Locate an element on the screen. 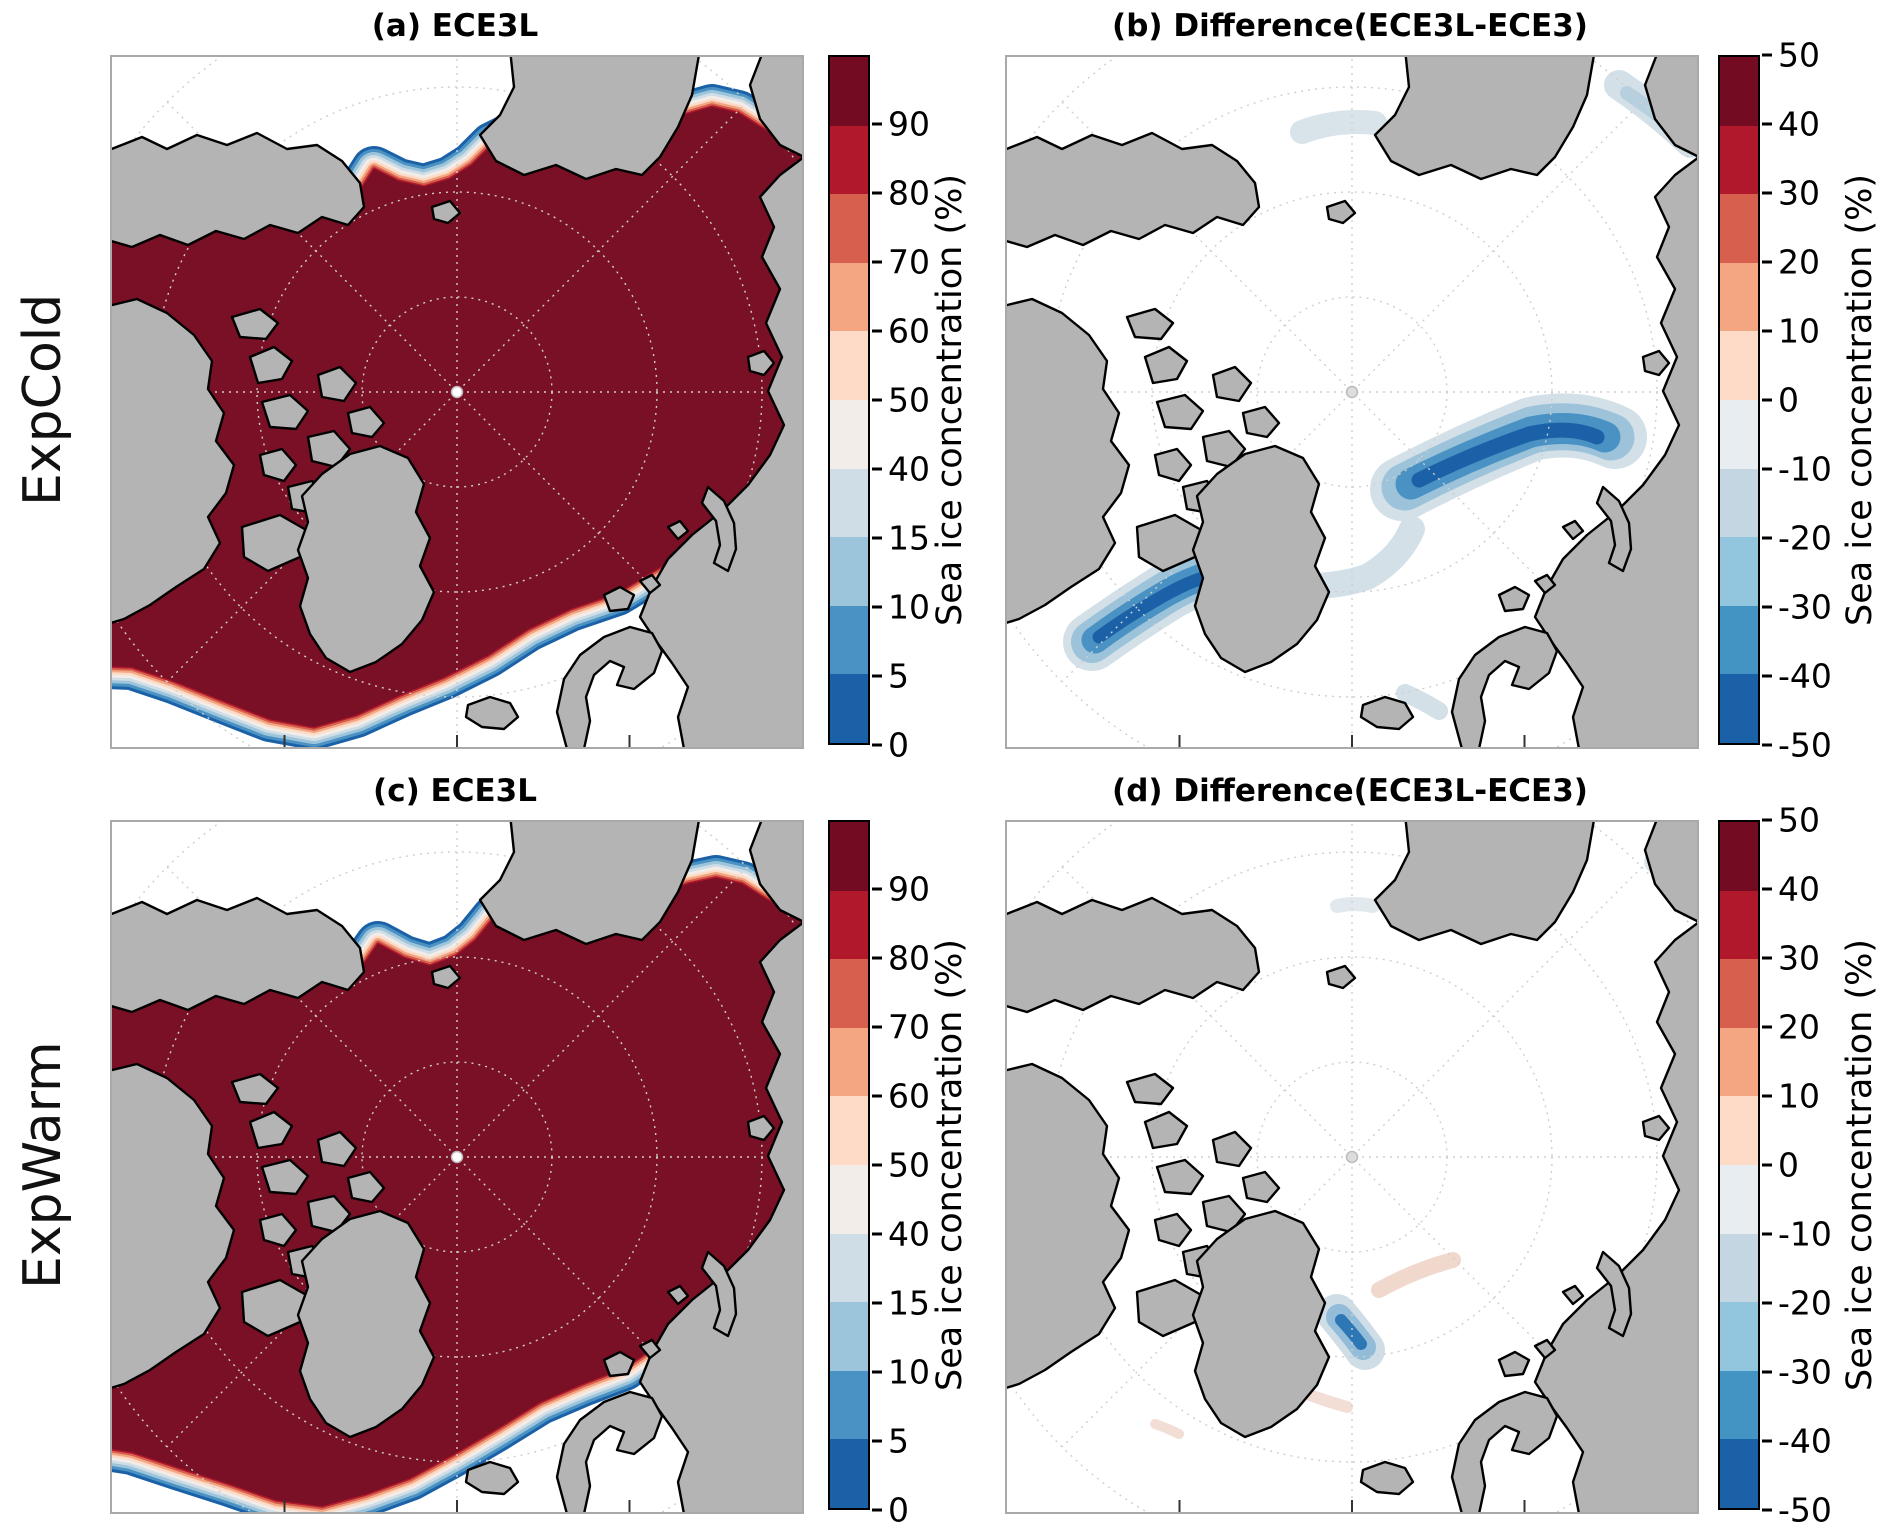  colorbar-tick-label: 60 is located at coordinates (909, 1096).